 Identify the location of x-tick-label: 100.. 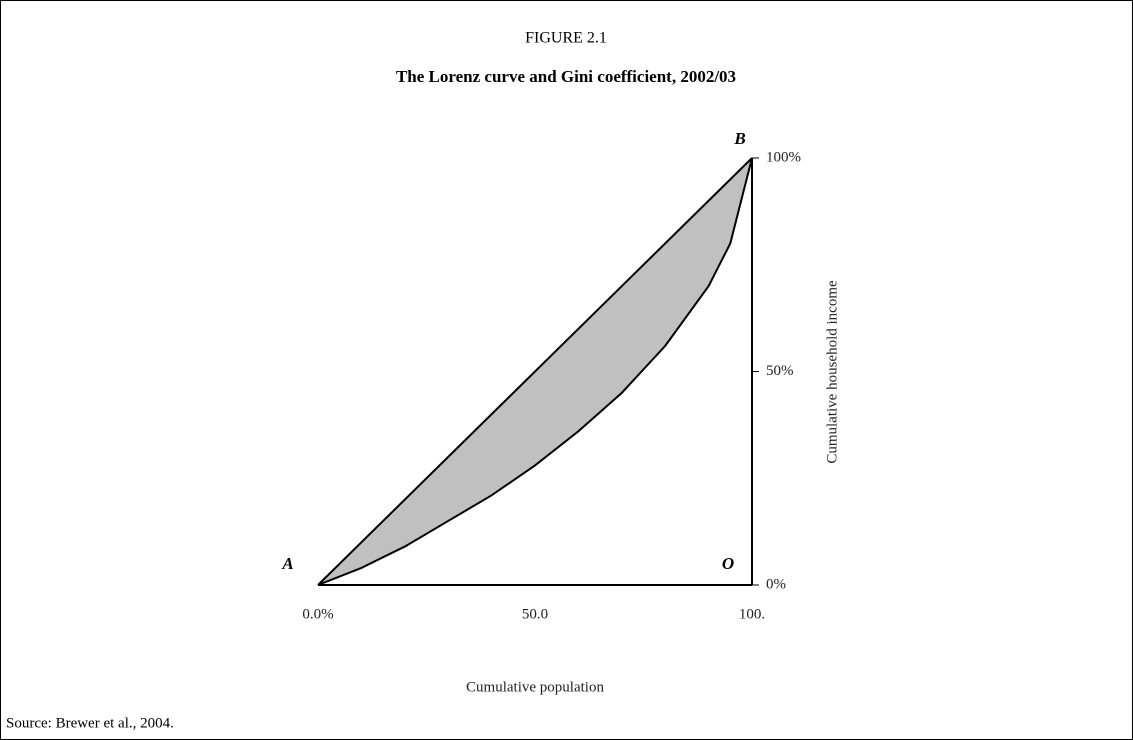
(752, 614).